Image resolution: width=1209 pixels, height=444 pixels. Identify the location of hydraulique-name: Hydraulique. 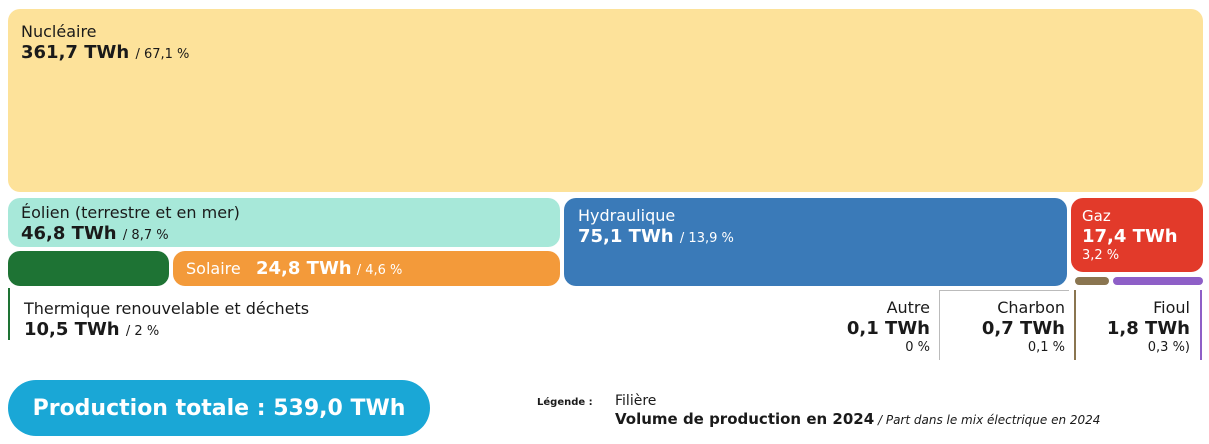
(627, 215).